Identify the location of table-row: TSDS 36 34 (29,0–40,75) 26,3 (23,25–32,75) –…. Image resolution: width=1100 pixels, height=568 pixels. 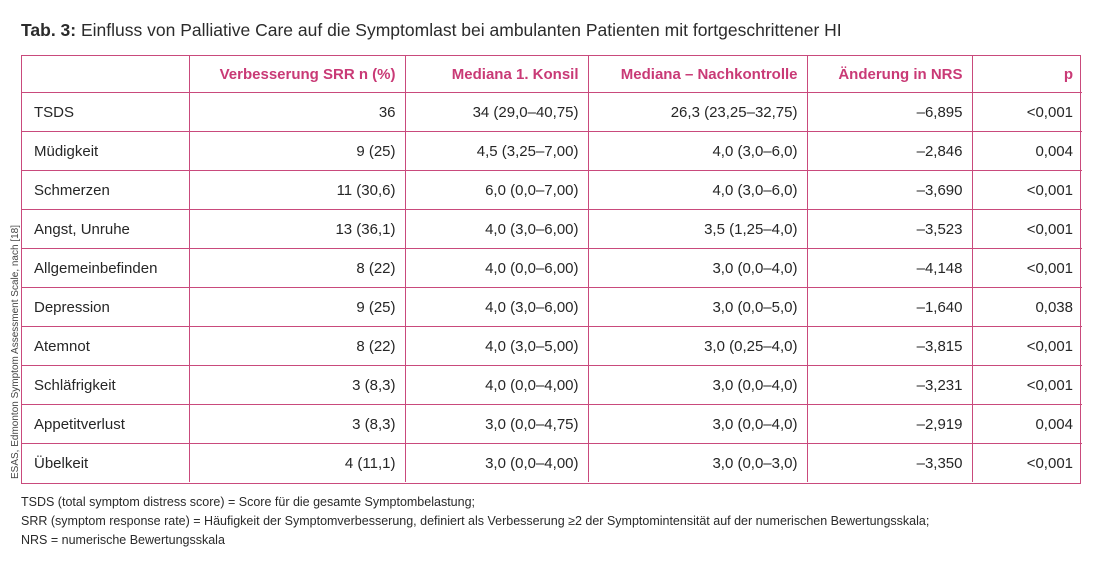
(552, 112).